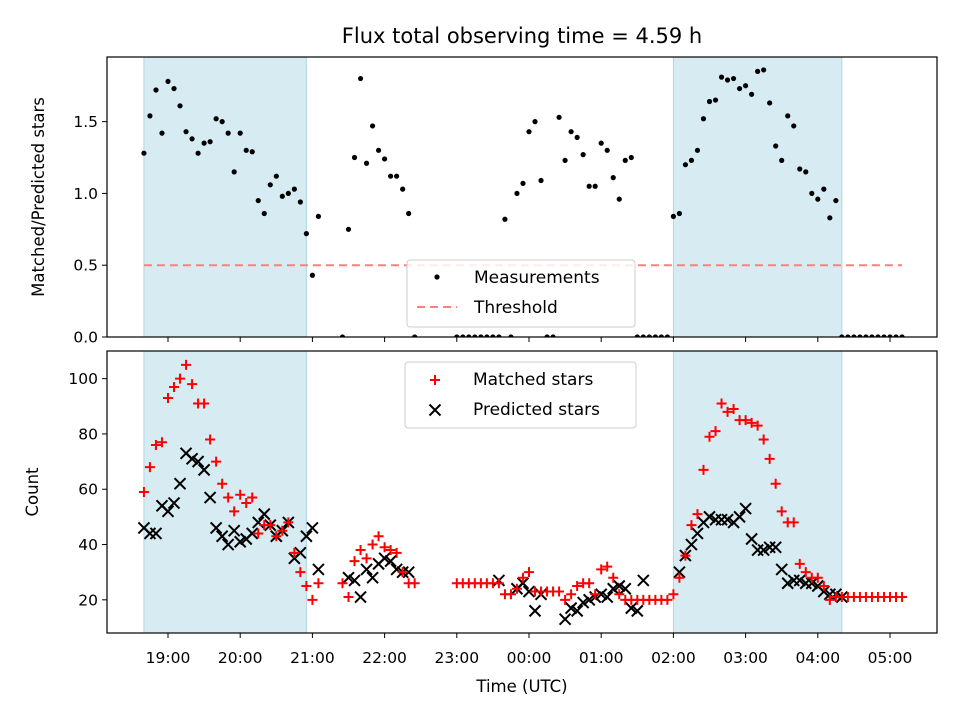 The image size is (960, 720). Describe the element at coordinates (88, 600) in the screenshot. I see `y-tick-label: 20` at that location.